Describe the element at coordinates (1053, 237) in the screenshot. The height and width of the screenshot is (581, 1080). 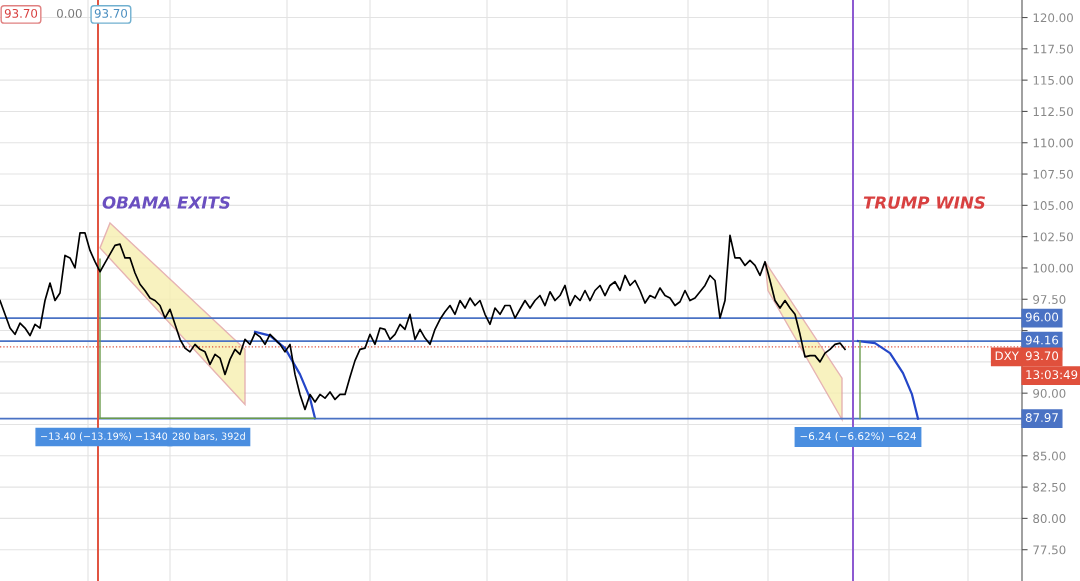
I see `y-tick-label: 102.50` at that location.